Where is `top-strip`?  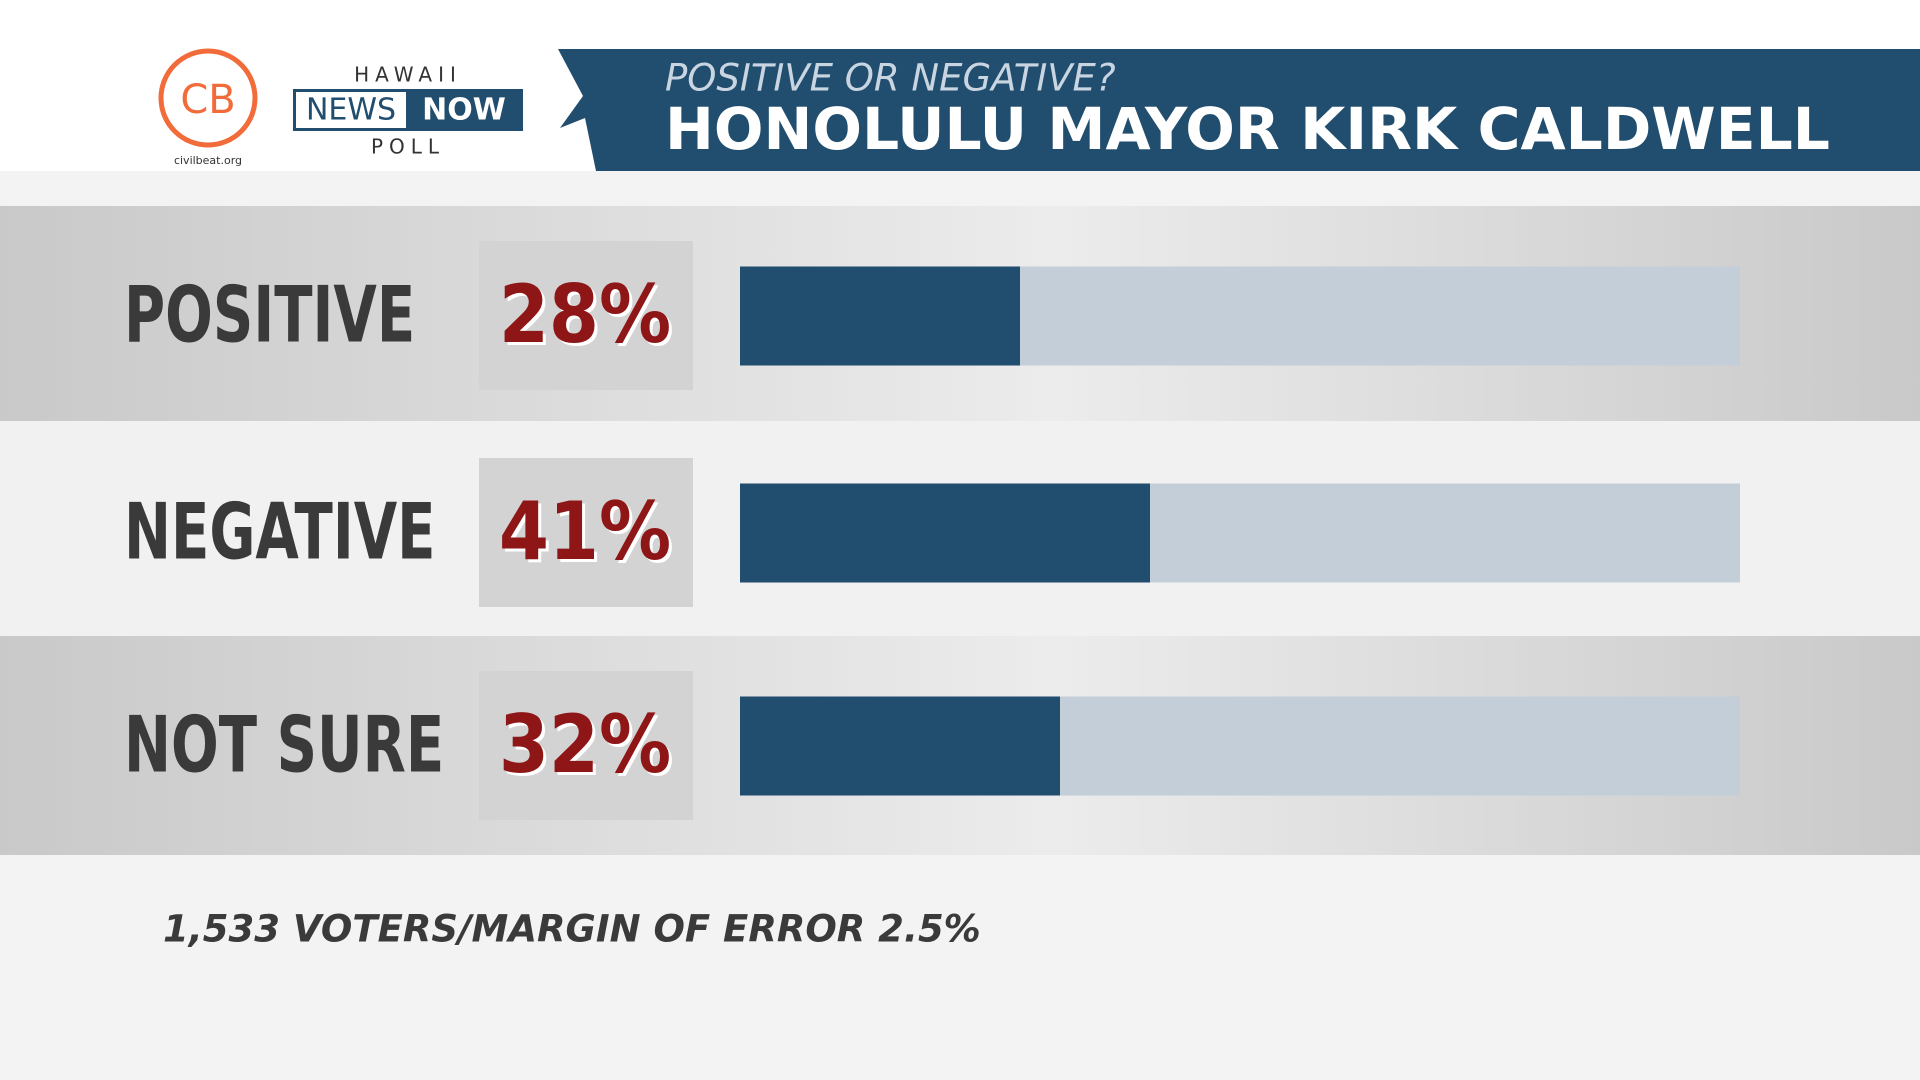 top-strip is located at coordinates (960, 24).